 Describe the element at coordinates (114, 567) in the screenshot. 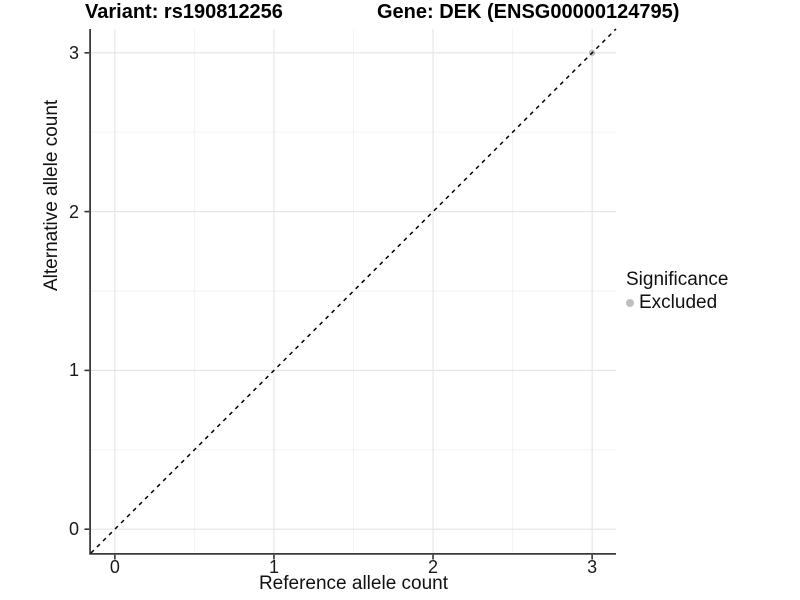

I see `x-tick-label: 0` at that location.